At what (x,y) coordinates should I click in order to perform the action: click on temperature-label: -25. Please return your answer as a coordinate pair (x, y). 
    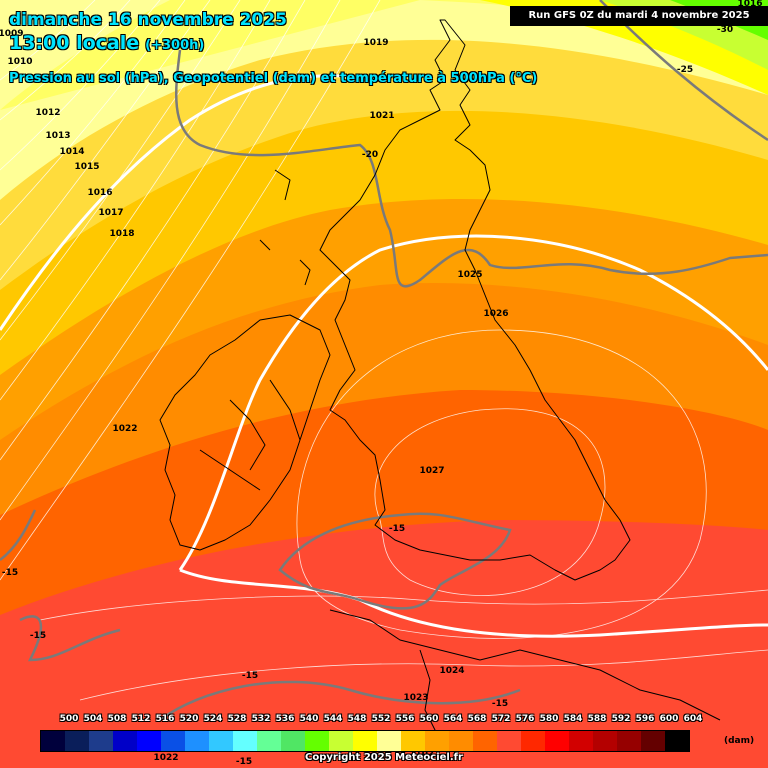
    Looking at the image, I should click on (685, 70).